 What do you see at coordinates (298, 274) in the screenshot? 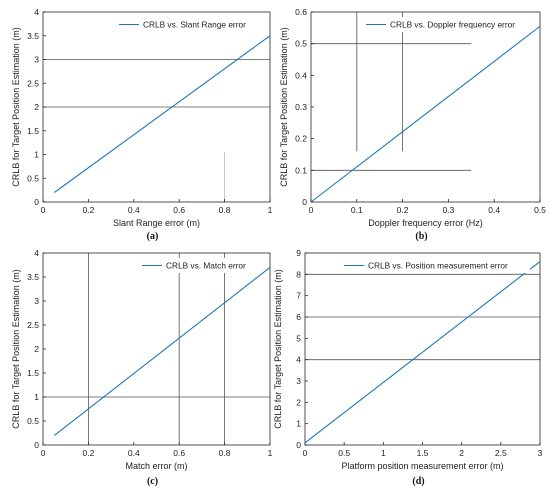
I see `y-tick-label: 8` at bounding box center [298, 274].